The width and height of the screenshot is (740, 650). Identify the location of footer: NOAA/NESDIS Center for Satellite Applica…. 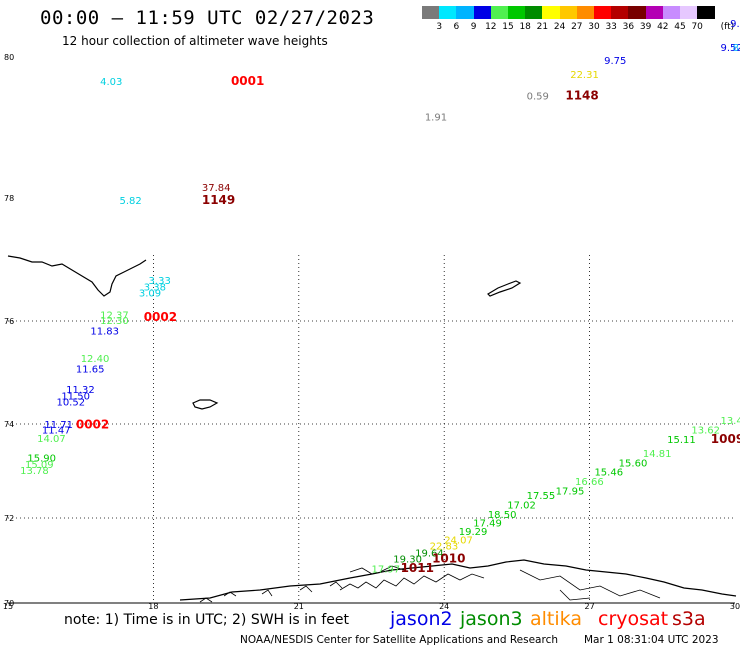
(479, 640).